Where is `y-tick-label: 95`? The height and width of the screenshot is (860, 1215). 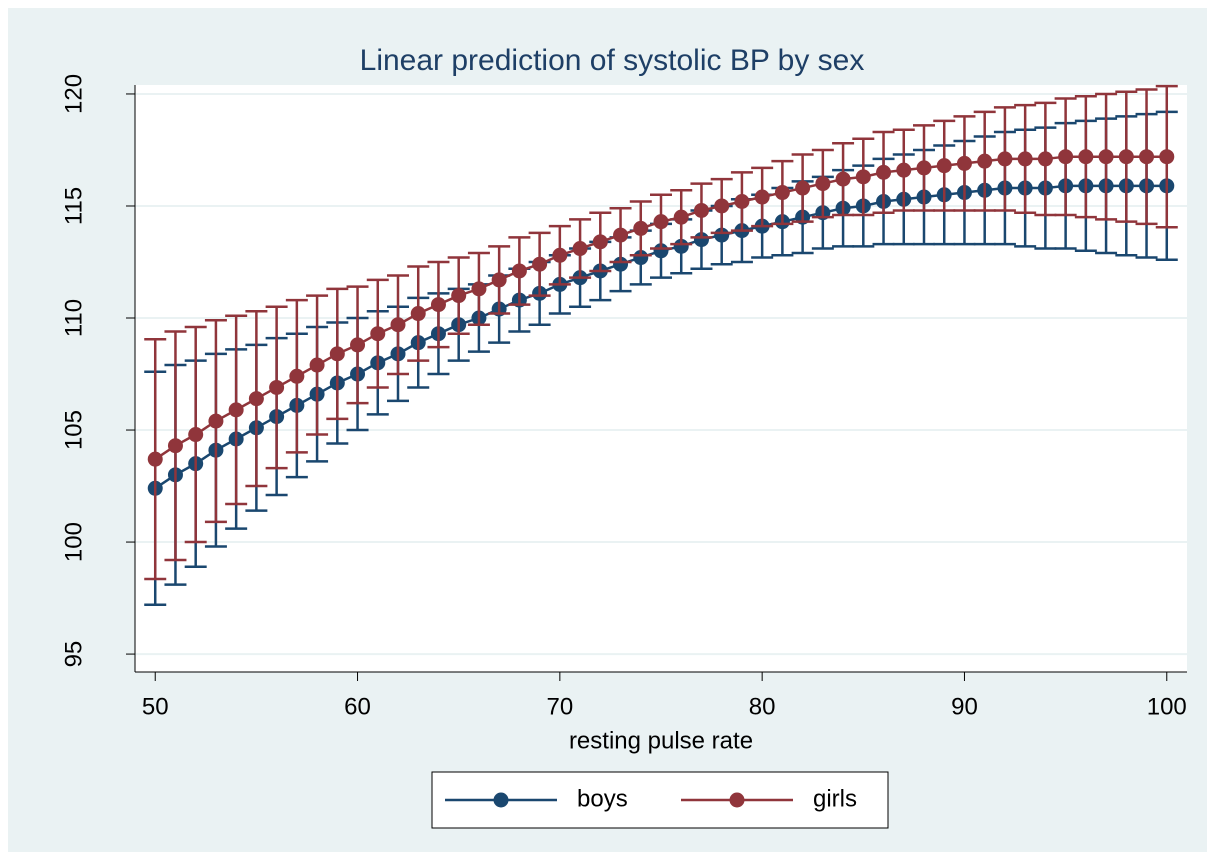
y-tick-label: 95 is located at coordinates (73, 654).